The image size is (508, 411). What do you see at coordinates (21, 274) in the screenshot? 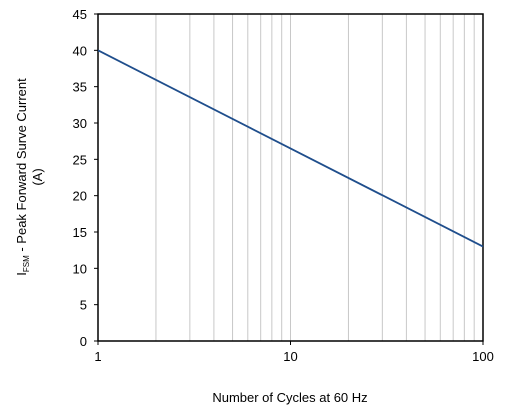
I see `y-axis-label-symbol: I` at bounding box center [21, 274].